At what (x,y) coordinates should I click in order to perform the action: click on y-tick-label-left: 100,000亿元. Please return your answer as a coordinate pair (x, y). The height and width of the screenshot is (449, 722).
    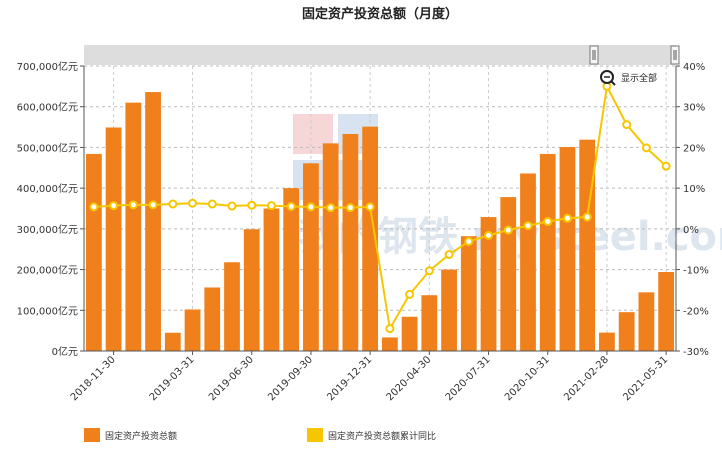
    Looking at the image, I should click on (47, 310).